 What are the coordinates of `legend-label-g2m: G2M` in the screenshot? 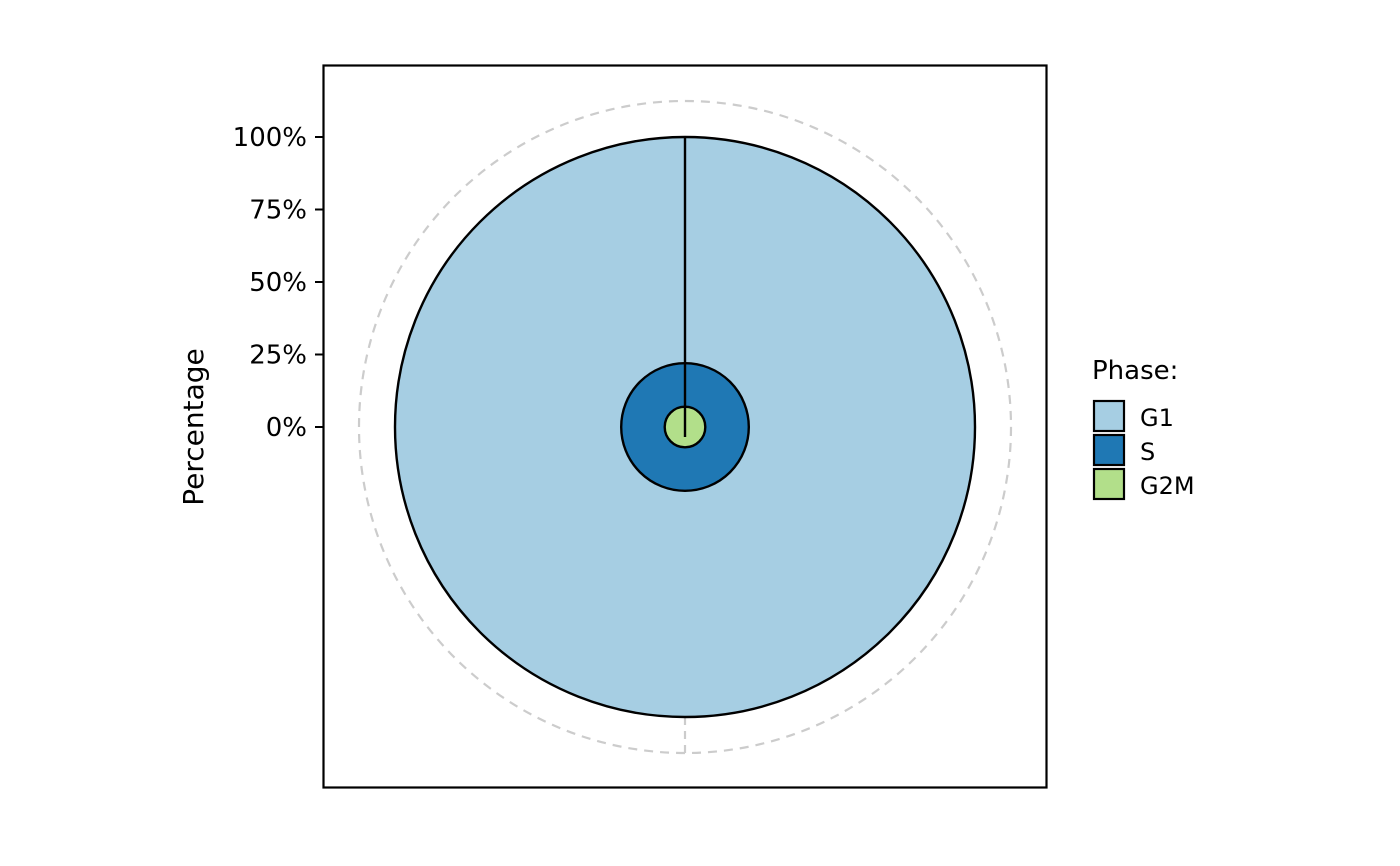 It's located at (1167, 486).